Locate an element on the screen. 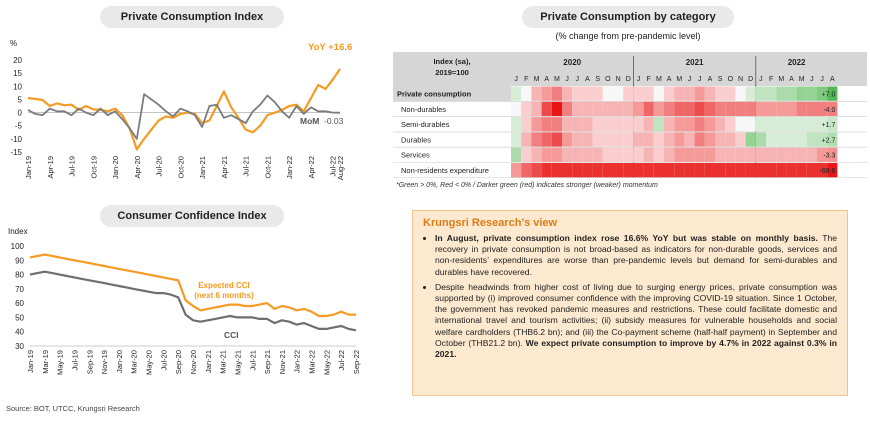 The image size is (870, 421). pci-xtick: Oct-19 is located at coordinates (93, 167).